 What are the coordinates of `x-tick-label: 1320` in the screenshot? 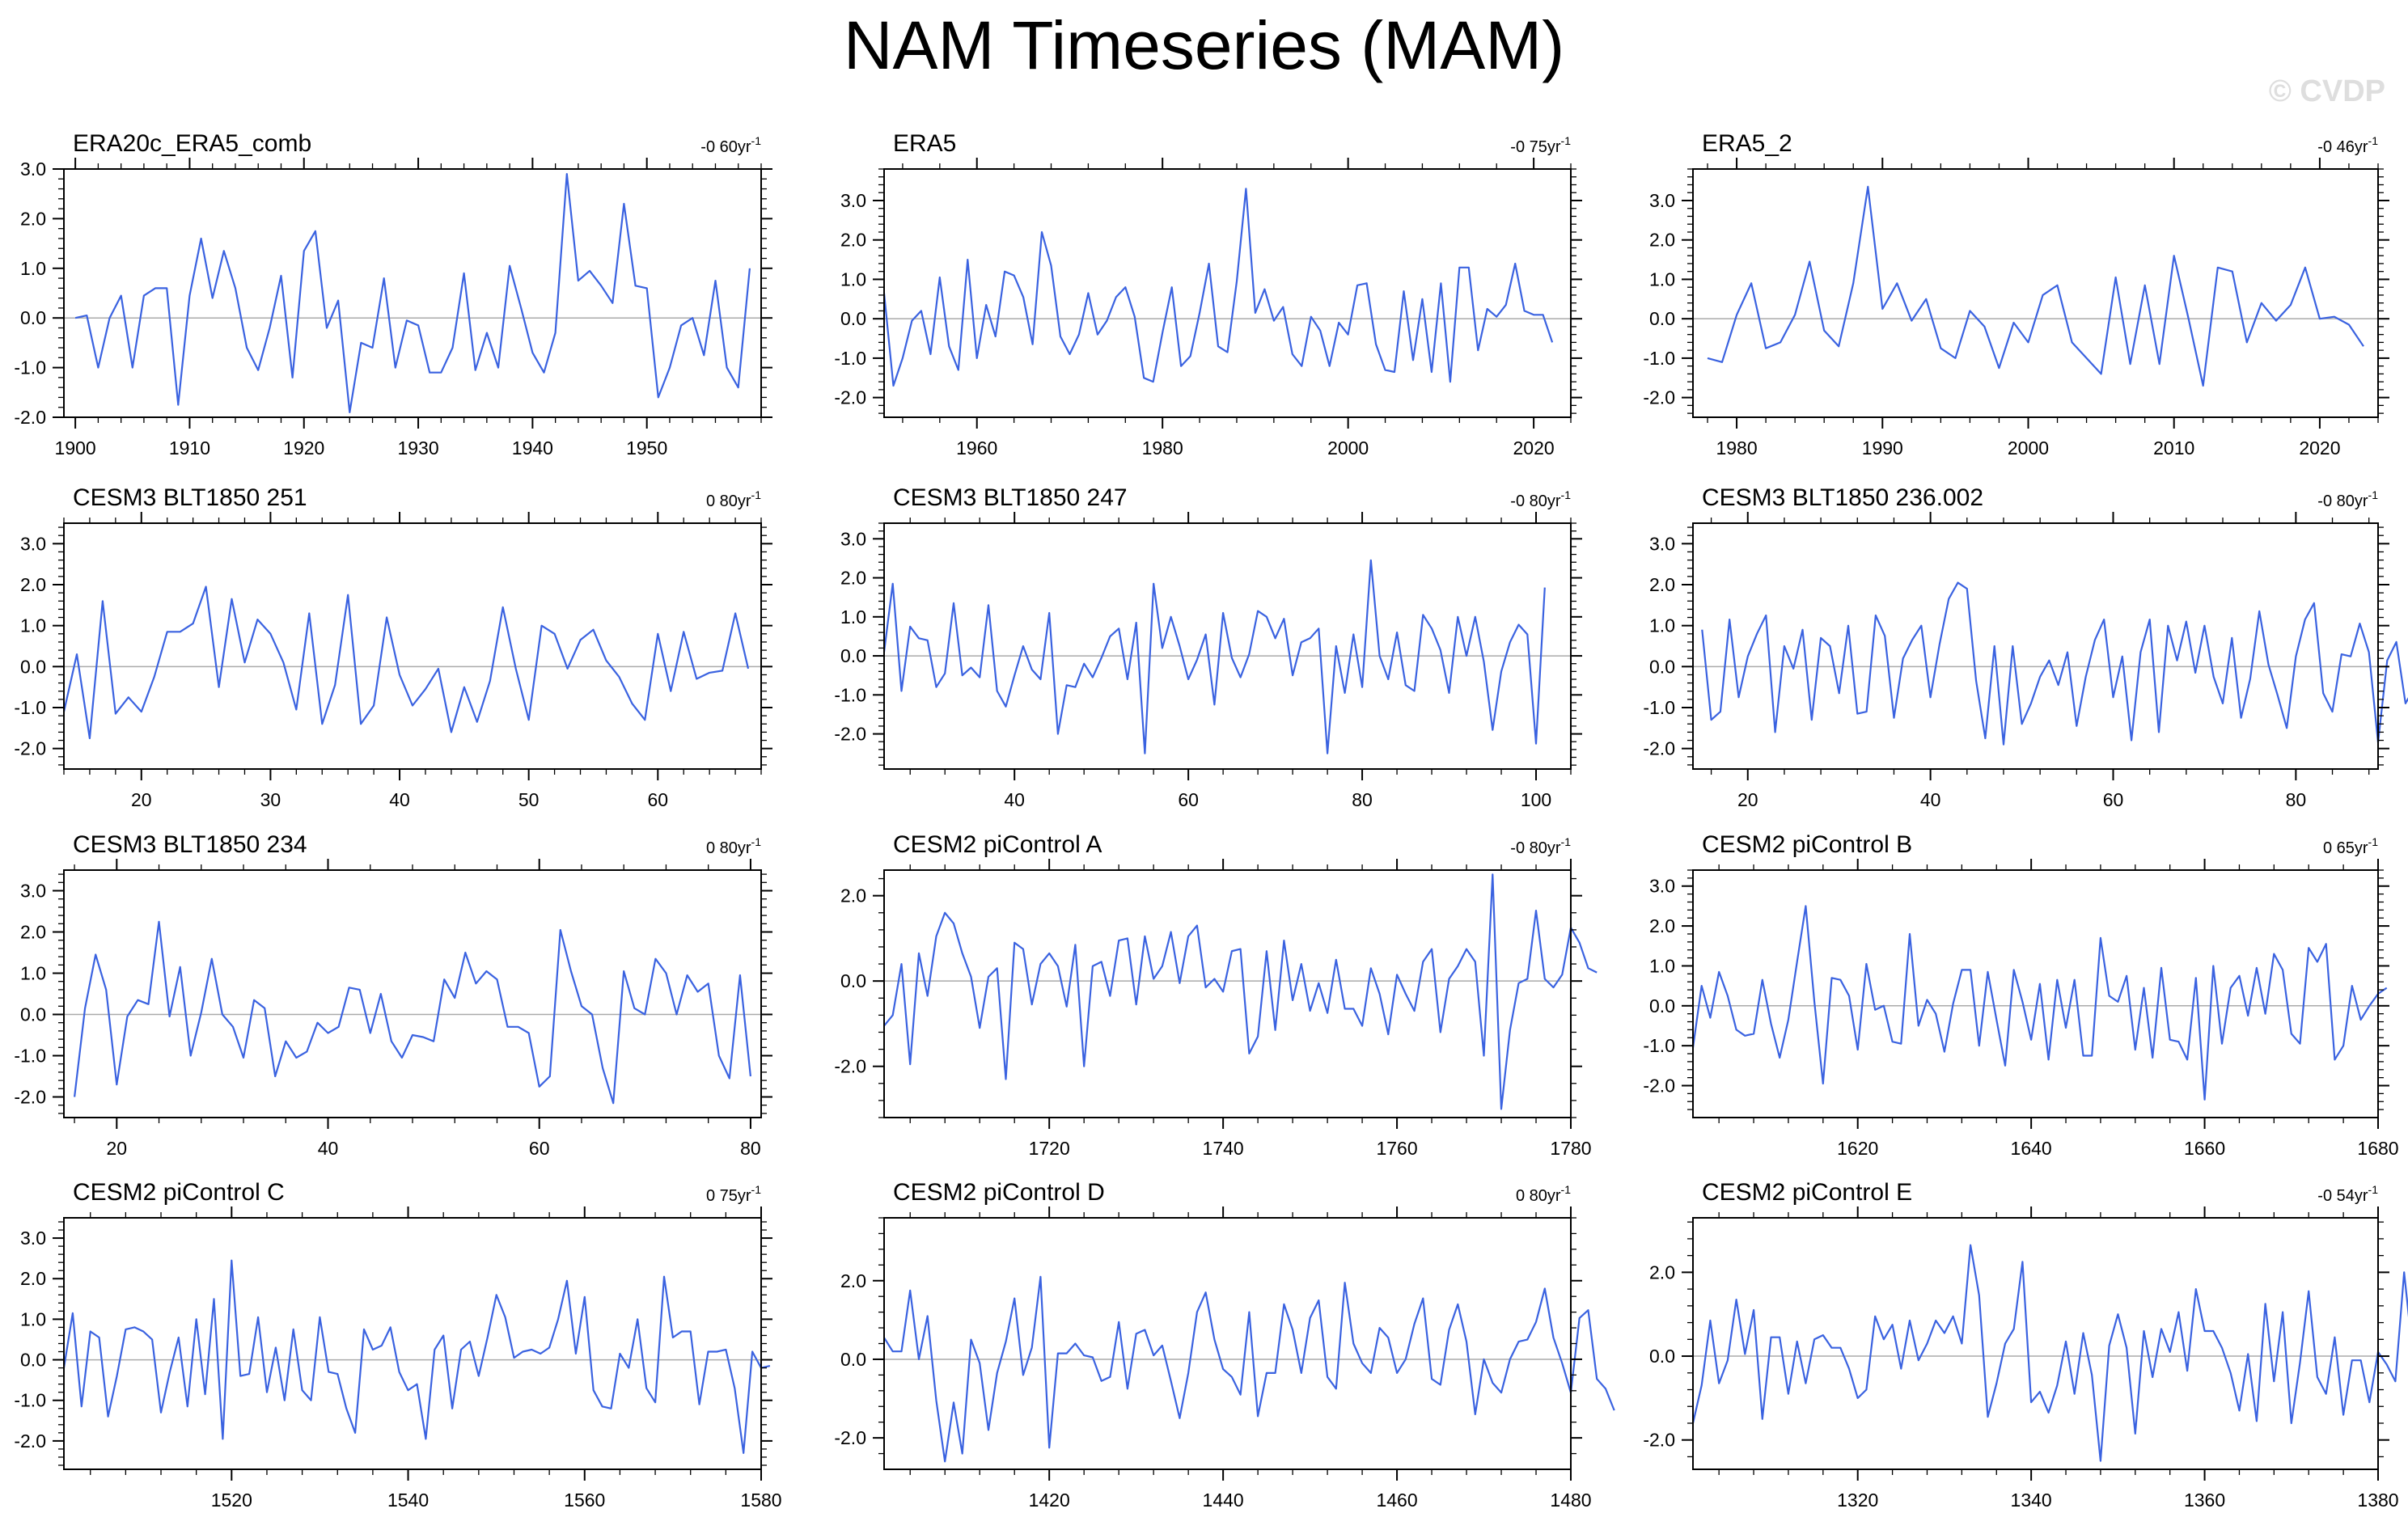 It's located at (1857, 1500).